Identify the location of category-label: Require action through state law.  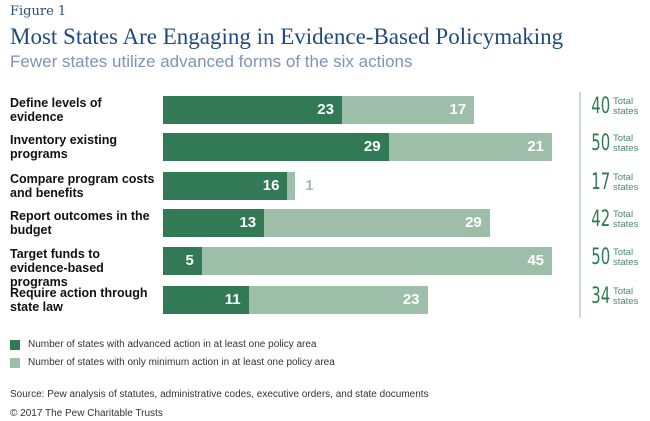
(79, 300).